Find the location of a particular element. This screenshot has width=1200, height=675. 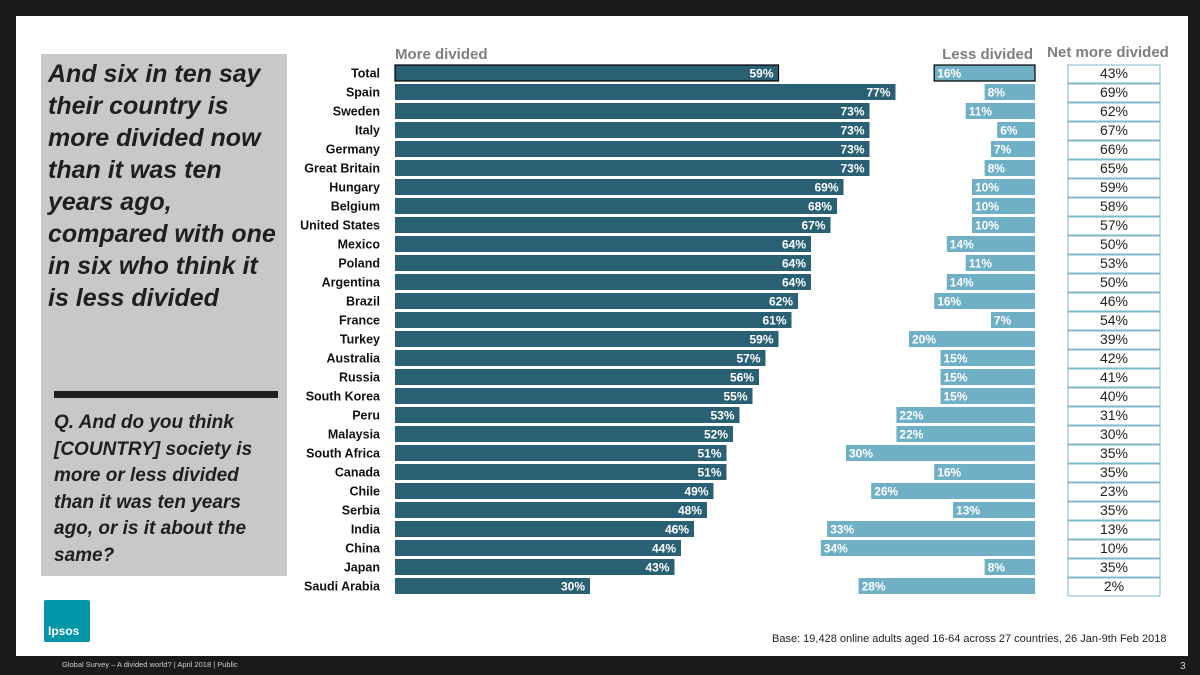

net-value-label: 69% is located at coordinates (1114, 92).